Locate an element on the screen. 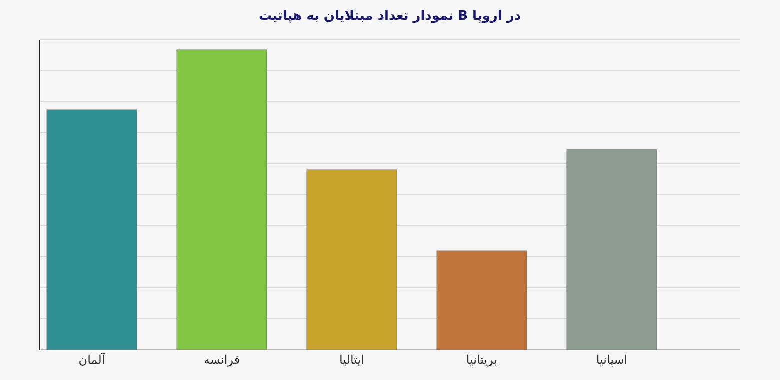 The width and height of the screenshot is (780, 380). x-tick-label: بریتانیا is located at coordinates (482, 360).